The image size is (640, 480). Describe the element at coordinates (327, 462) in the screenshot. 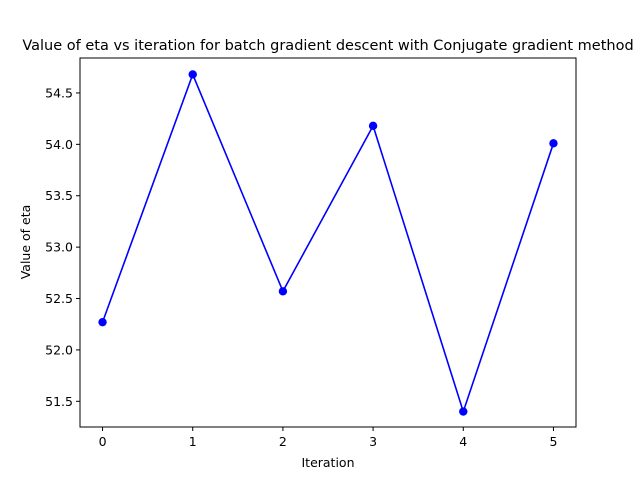

I see `x-axis-label: Iteration` at that location.